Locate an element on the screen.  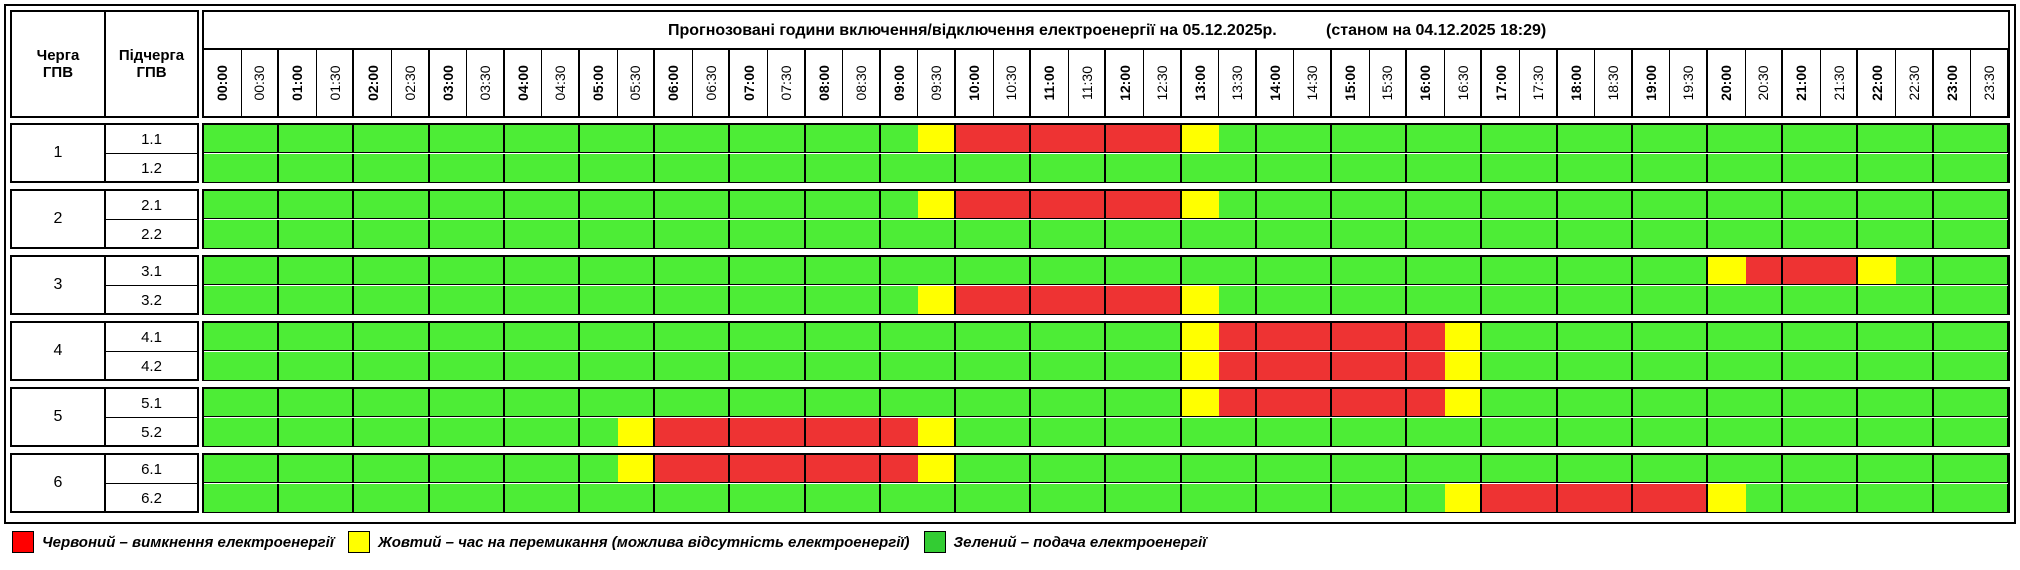
queue-header-cell: Черга ГПВ is located at coordinates (58, 64).